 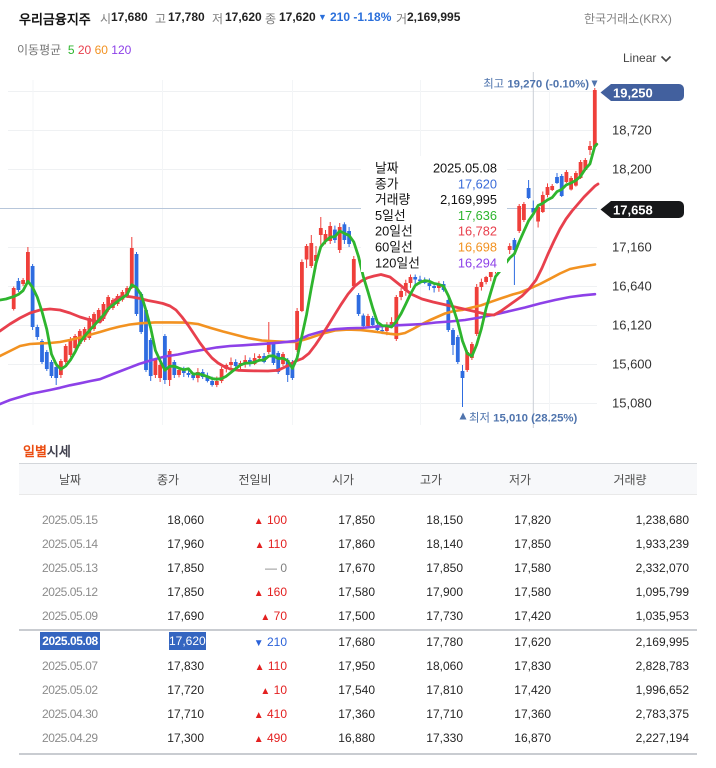 I want to click on svg-text: 18,720, so click(x=632, y=130).